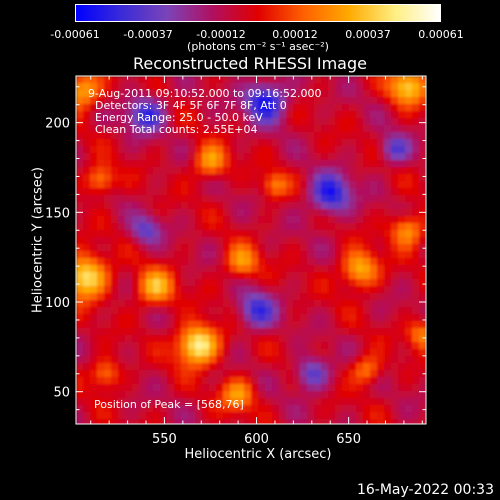  Describe the element at coordinates (258, 13) in the screenshot. I see `colorbar` at that location.